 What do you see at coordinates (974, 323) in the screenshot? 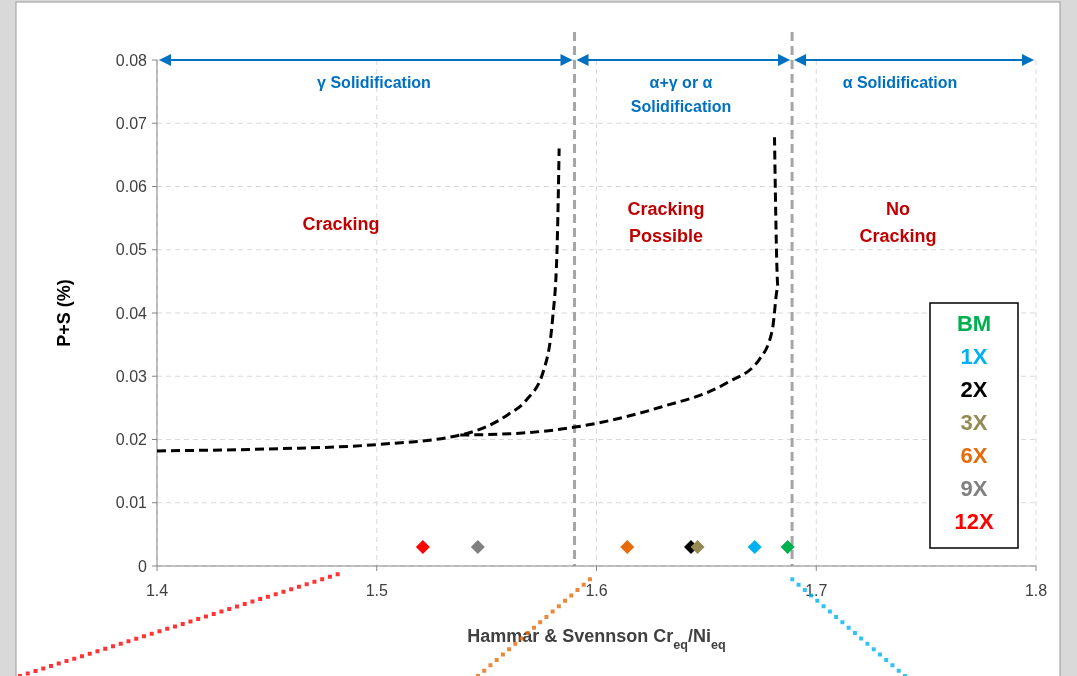
I see `text: BM` at bounding box center [974, 323].